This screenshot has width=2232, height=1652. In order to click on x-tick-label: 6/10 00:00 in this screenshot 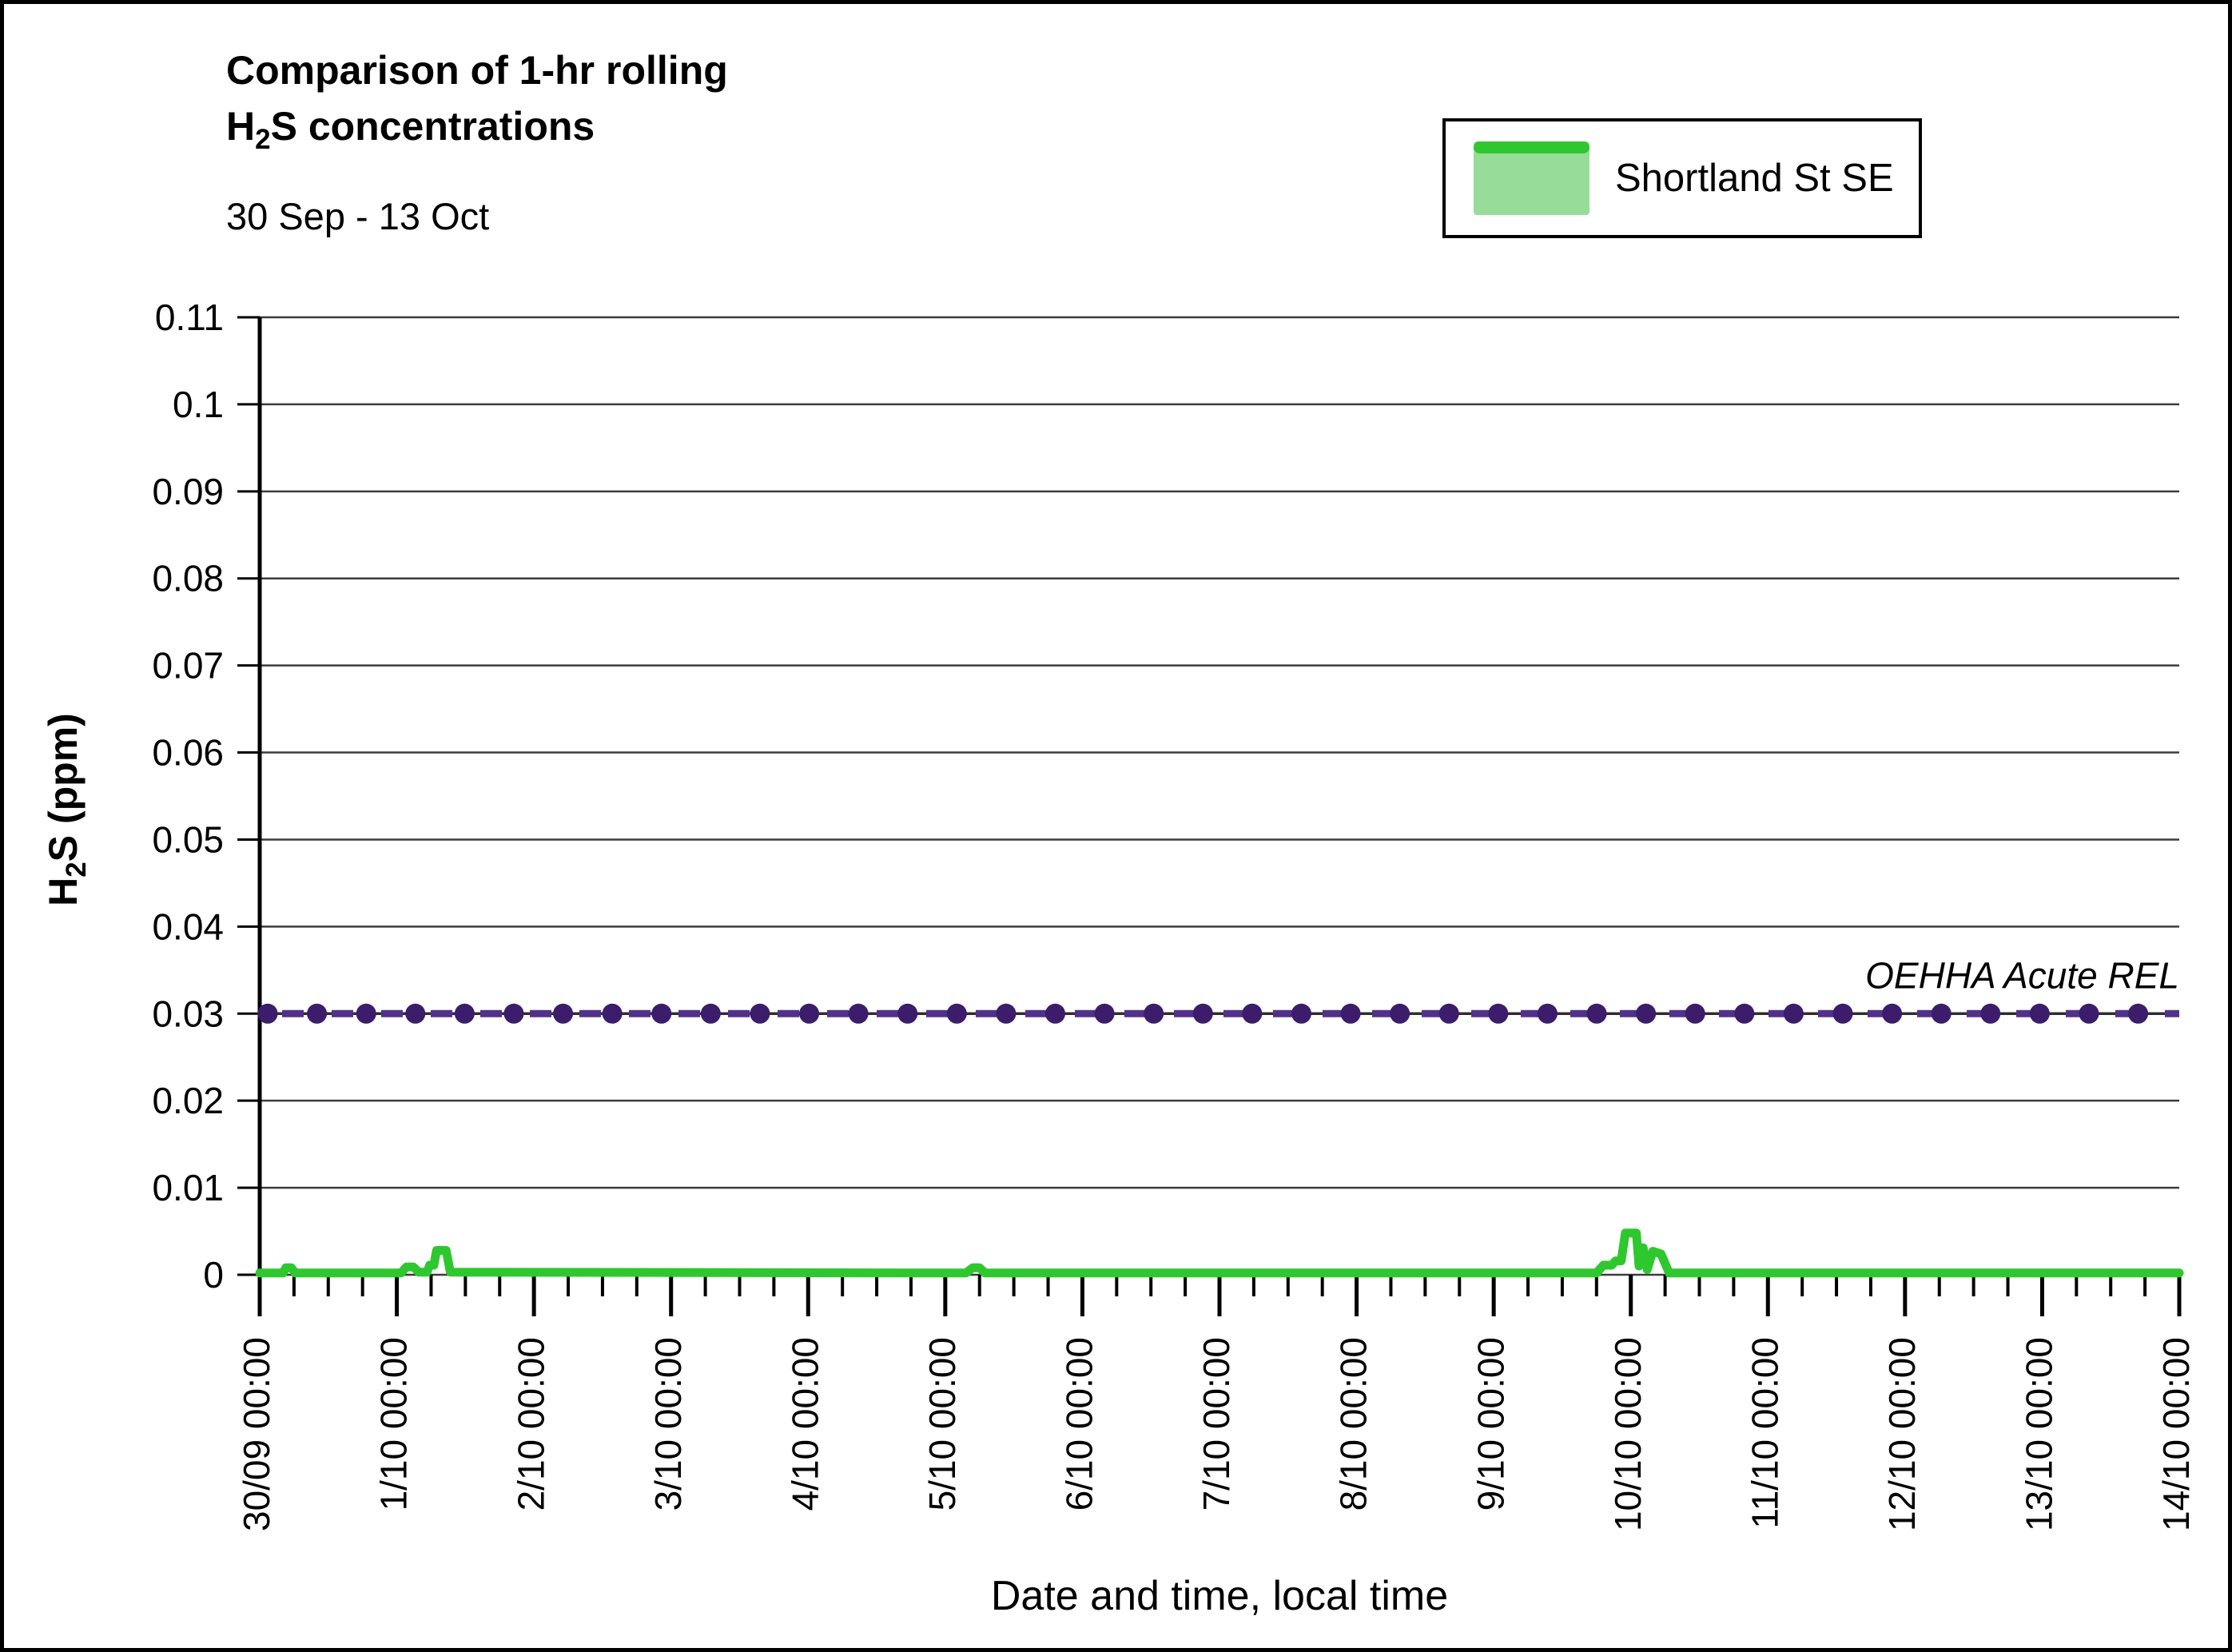, I will do `click(1080, 1424)`.